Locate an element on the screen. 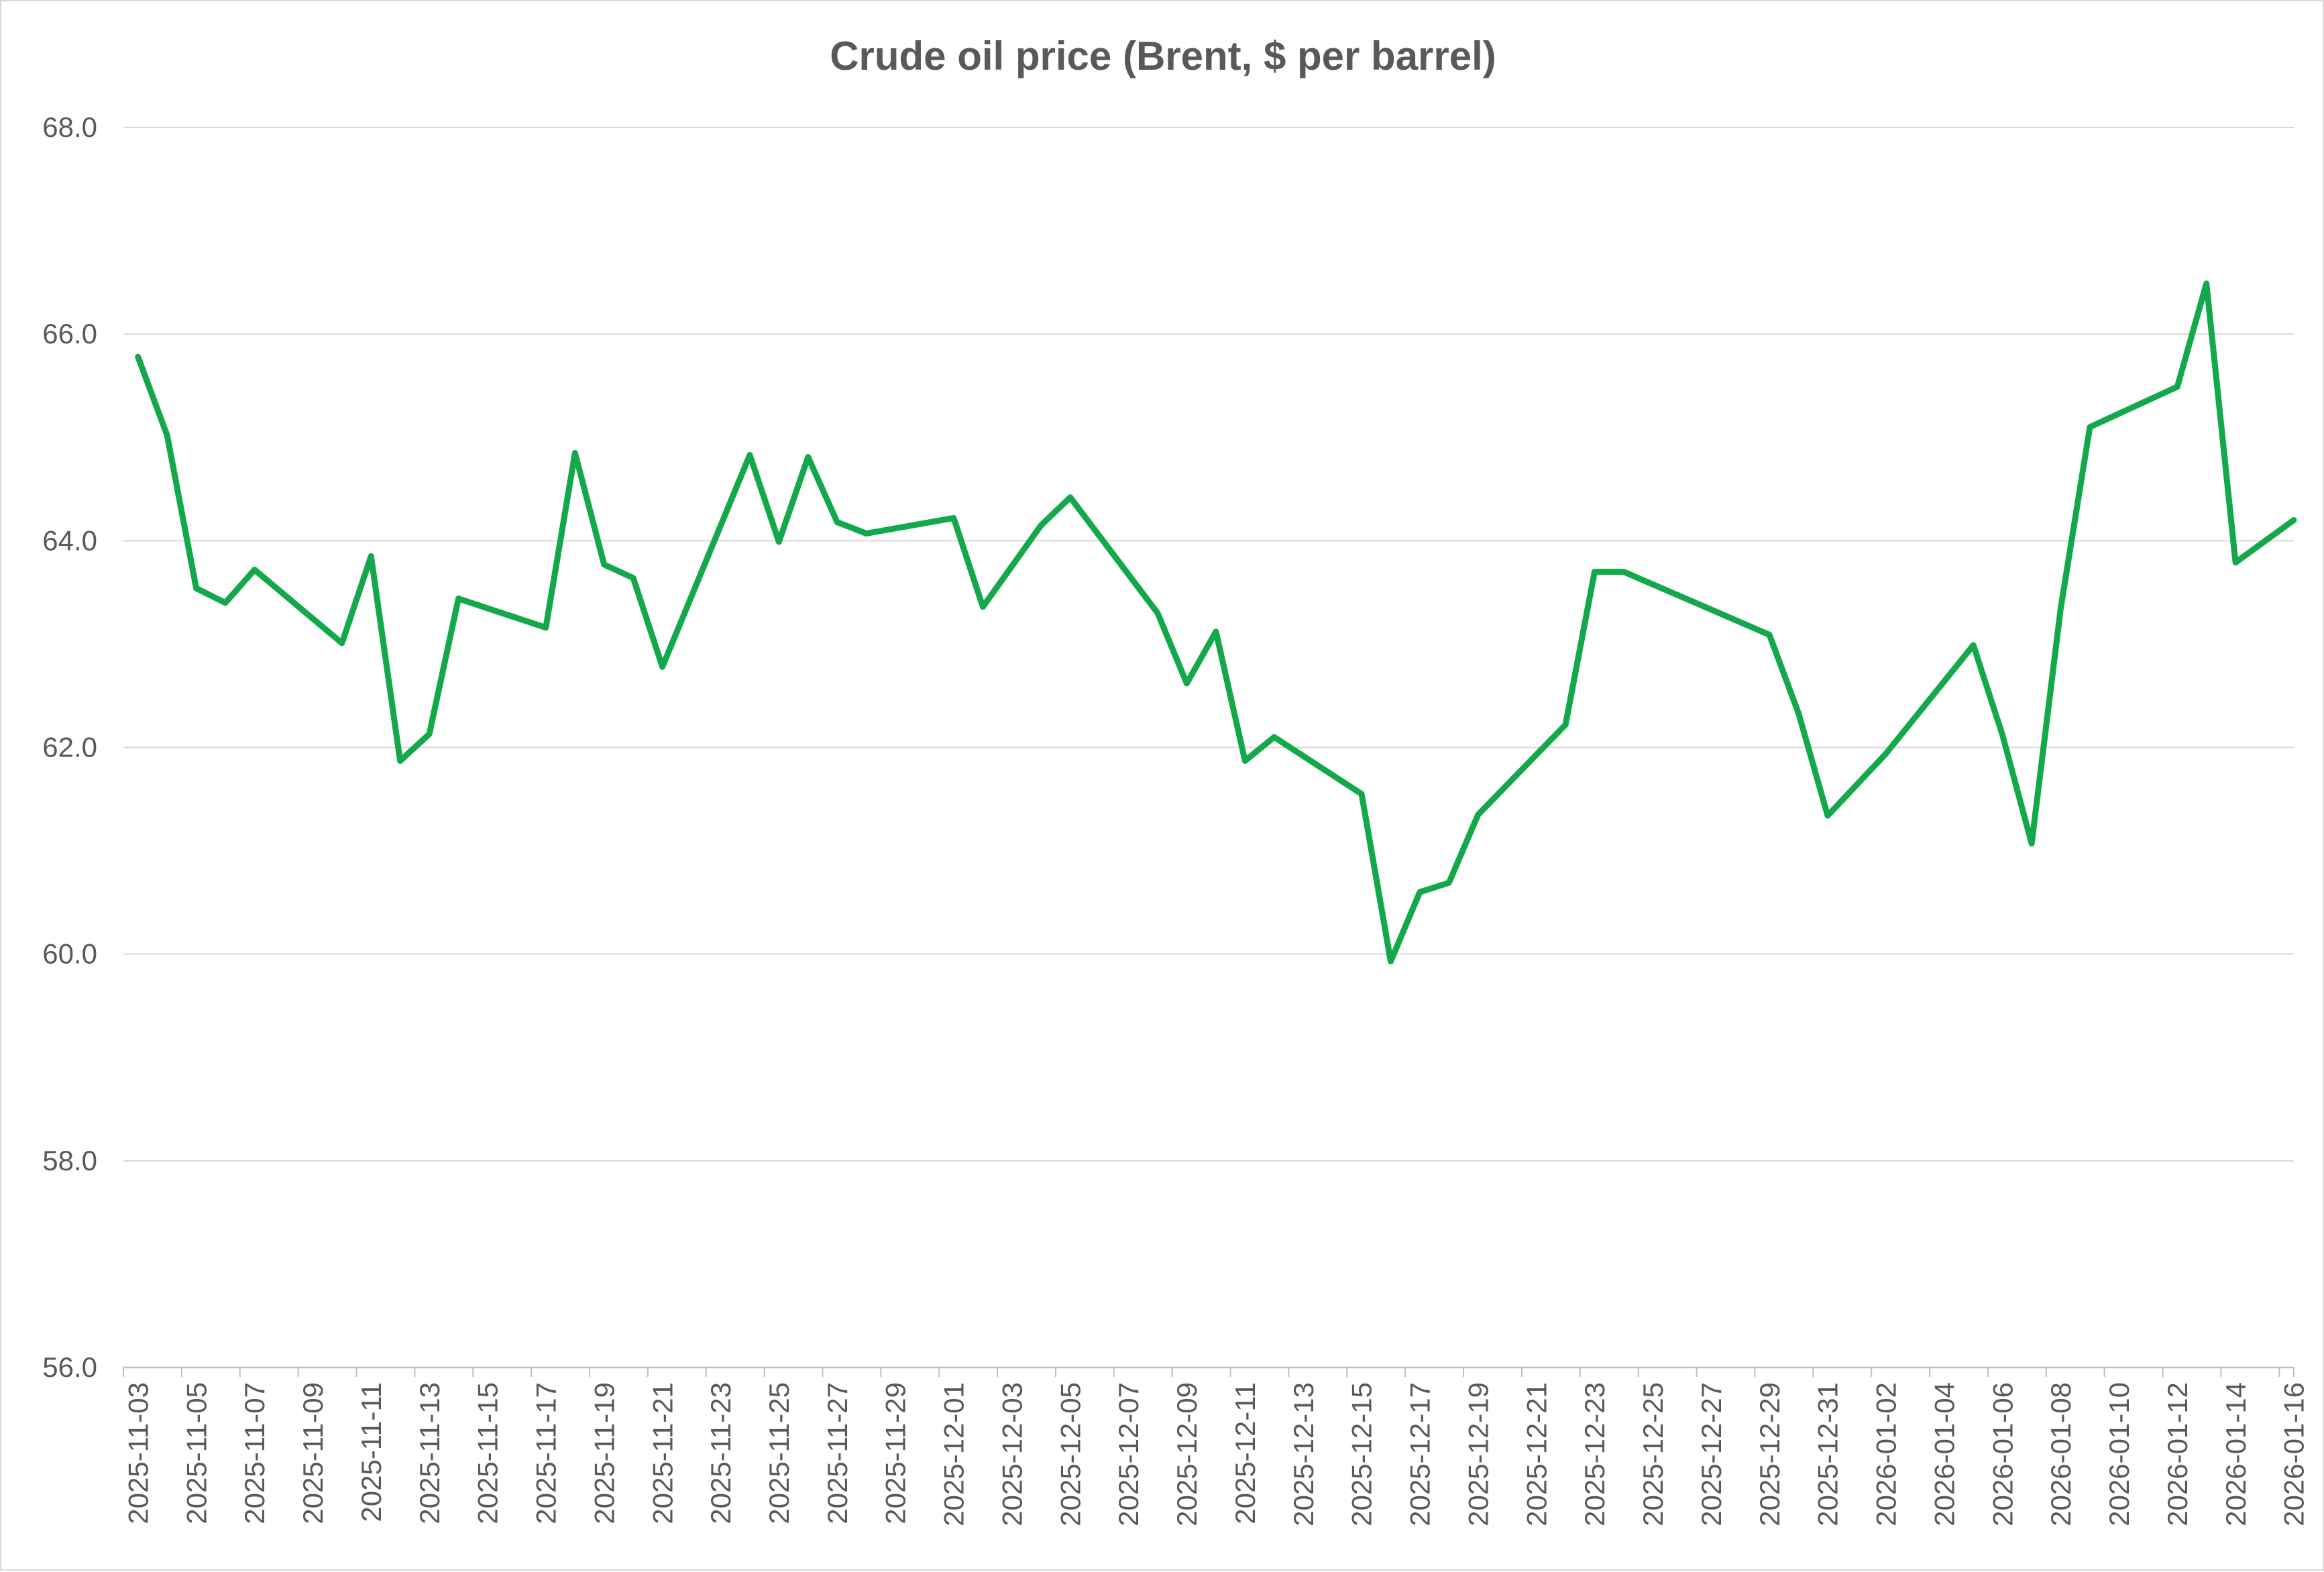 This screenshot has width=2324, height=1572. y-tick-label: 62.0 is located at coordinates (70, 747).